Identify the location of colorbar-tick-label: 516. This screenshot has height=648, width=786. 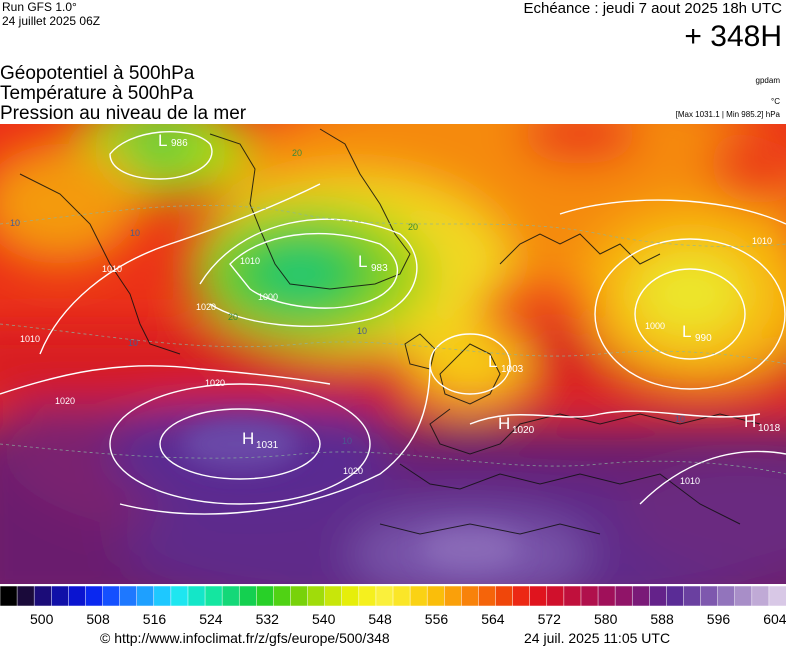
(154, 619).